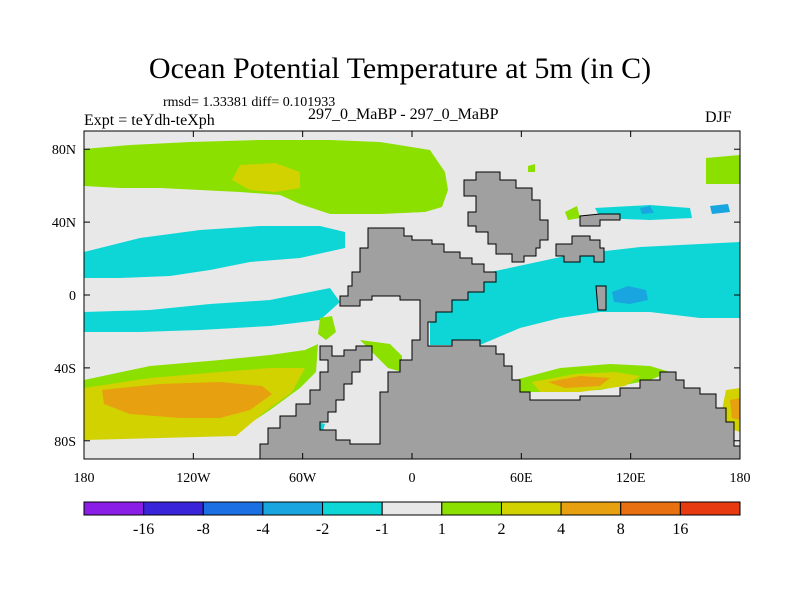 The height and width of the screenshot is (600, 800). What do you see at coordinates (521, 478) in the screenshot?
I see `x-tick-label: 60E` at bounding box center [521, 478].